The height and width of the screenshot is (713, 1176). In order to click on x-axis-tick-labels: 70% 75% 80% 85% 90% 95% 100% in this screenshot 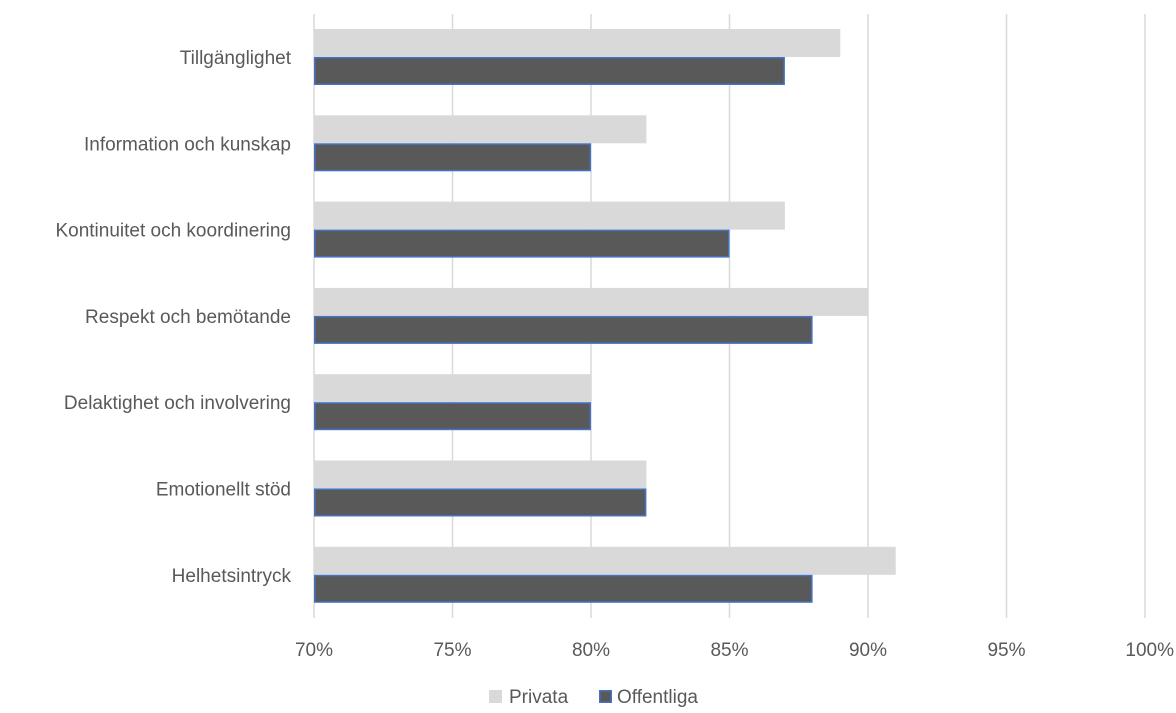, I will do `click(734, 650)`.